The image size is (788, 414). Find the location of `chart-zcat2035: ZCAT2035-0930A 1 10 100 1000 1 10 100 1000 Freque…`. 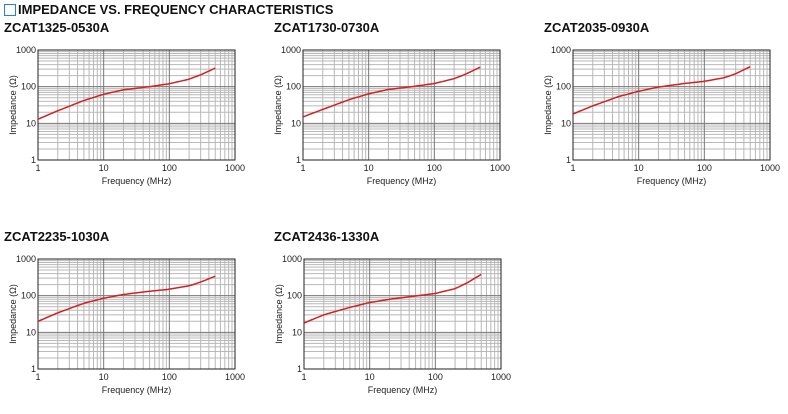

chart-zcat2035: ZCAT2035-0930A 1 10 100 1000 1 10 100 1000 Freque… is located at coordinates (661, 112).